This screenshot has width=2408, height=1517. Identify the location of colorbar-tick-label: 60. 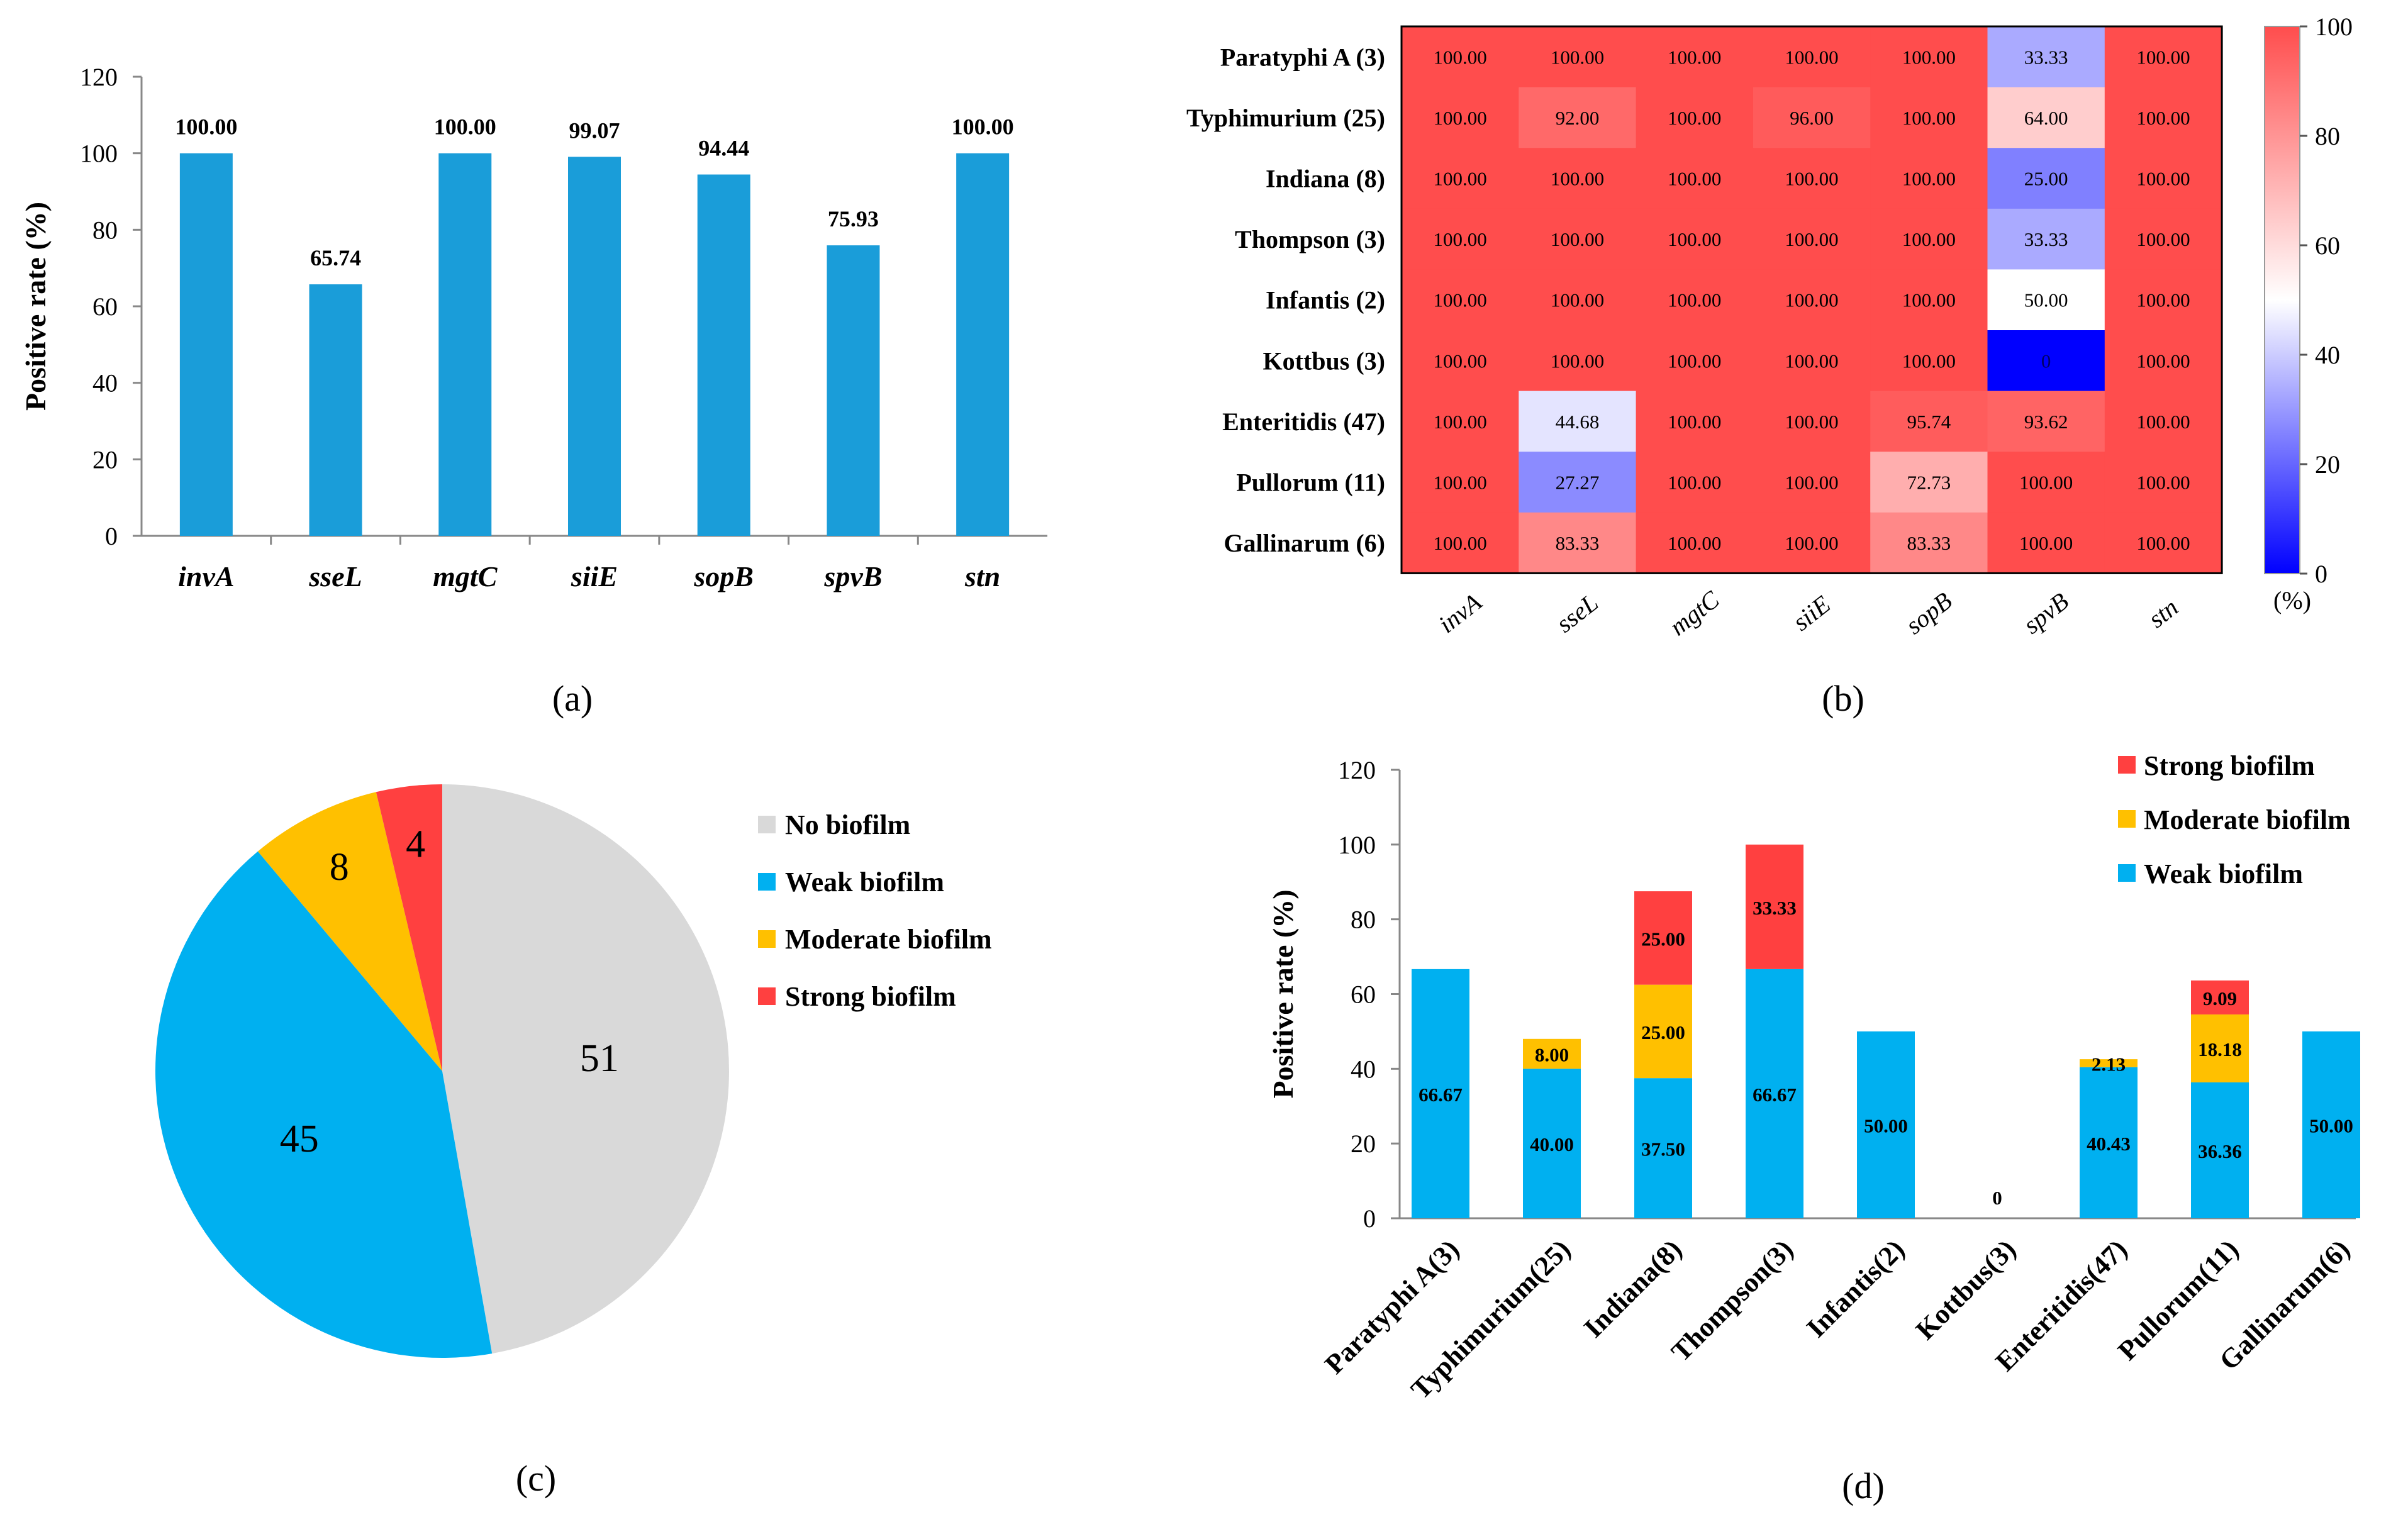
(2327, 246).